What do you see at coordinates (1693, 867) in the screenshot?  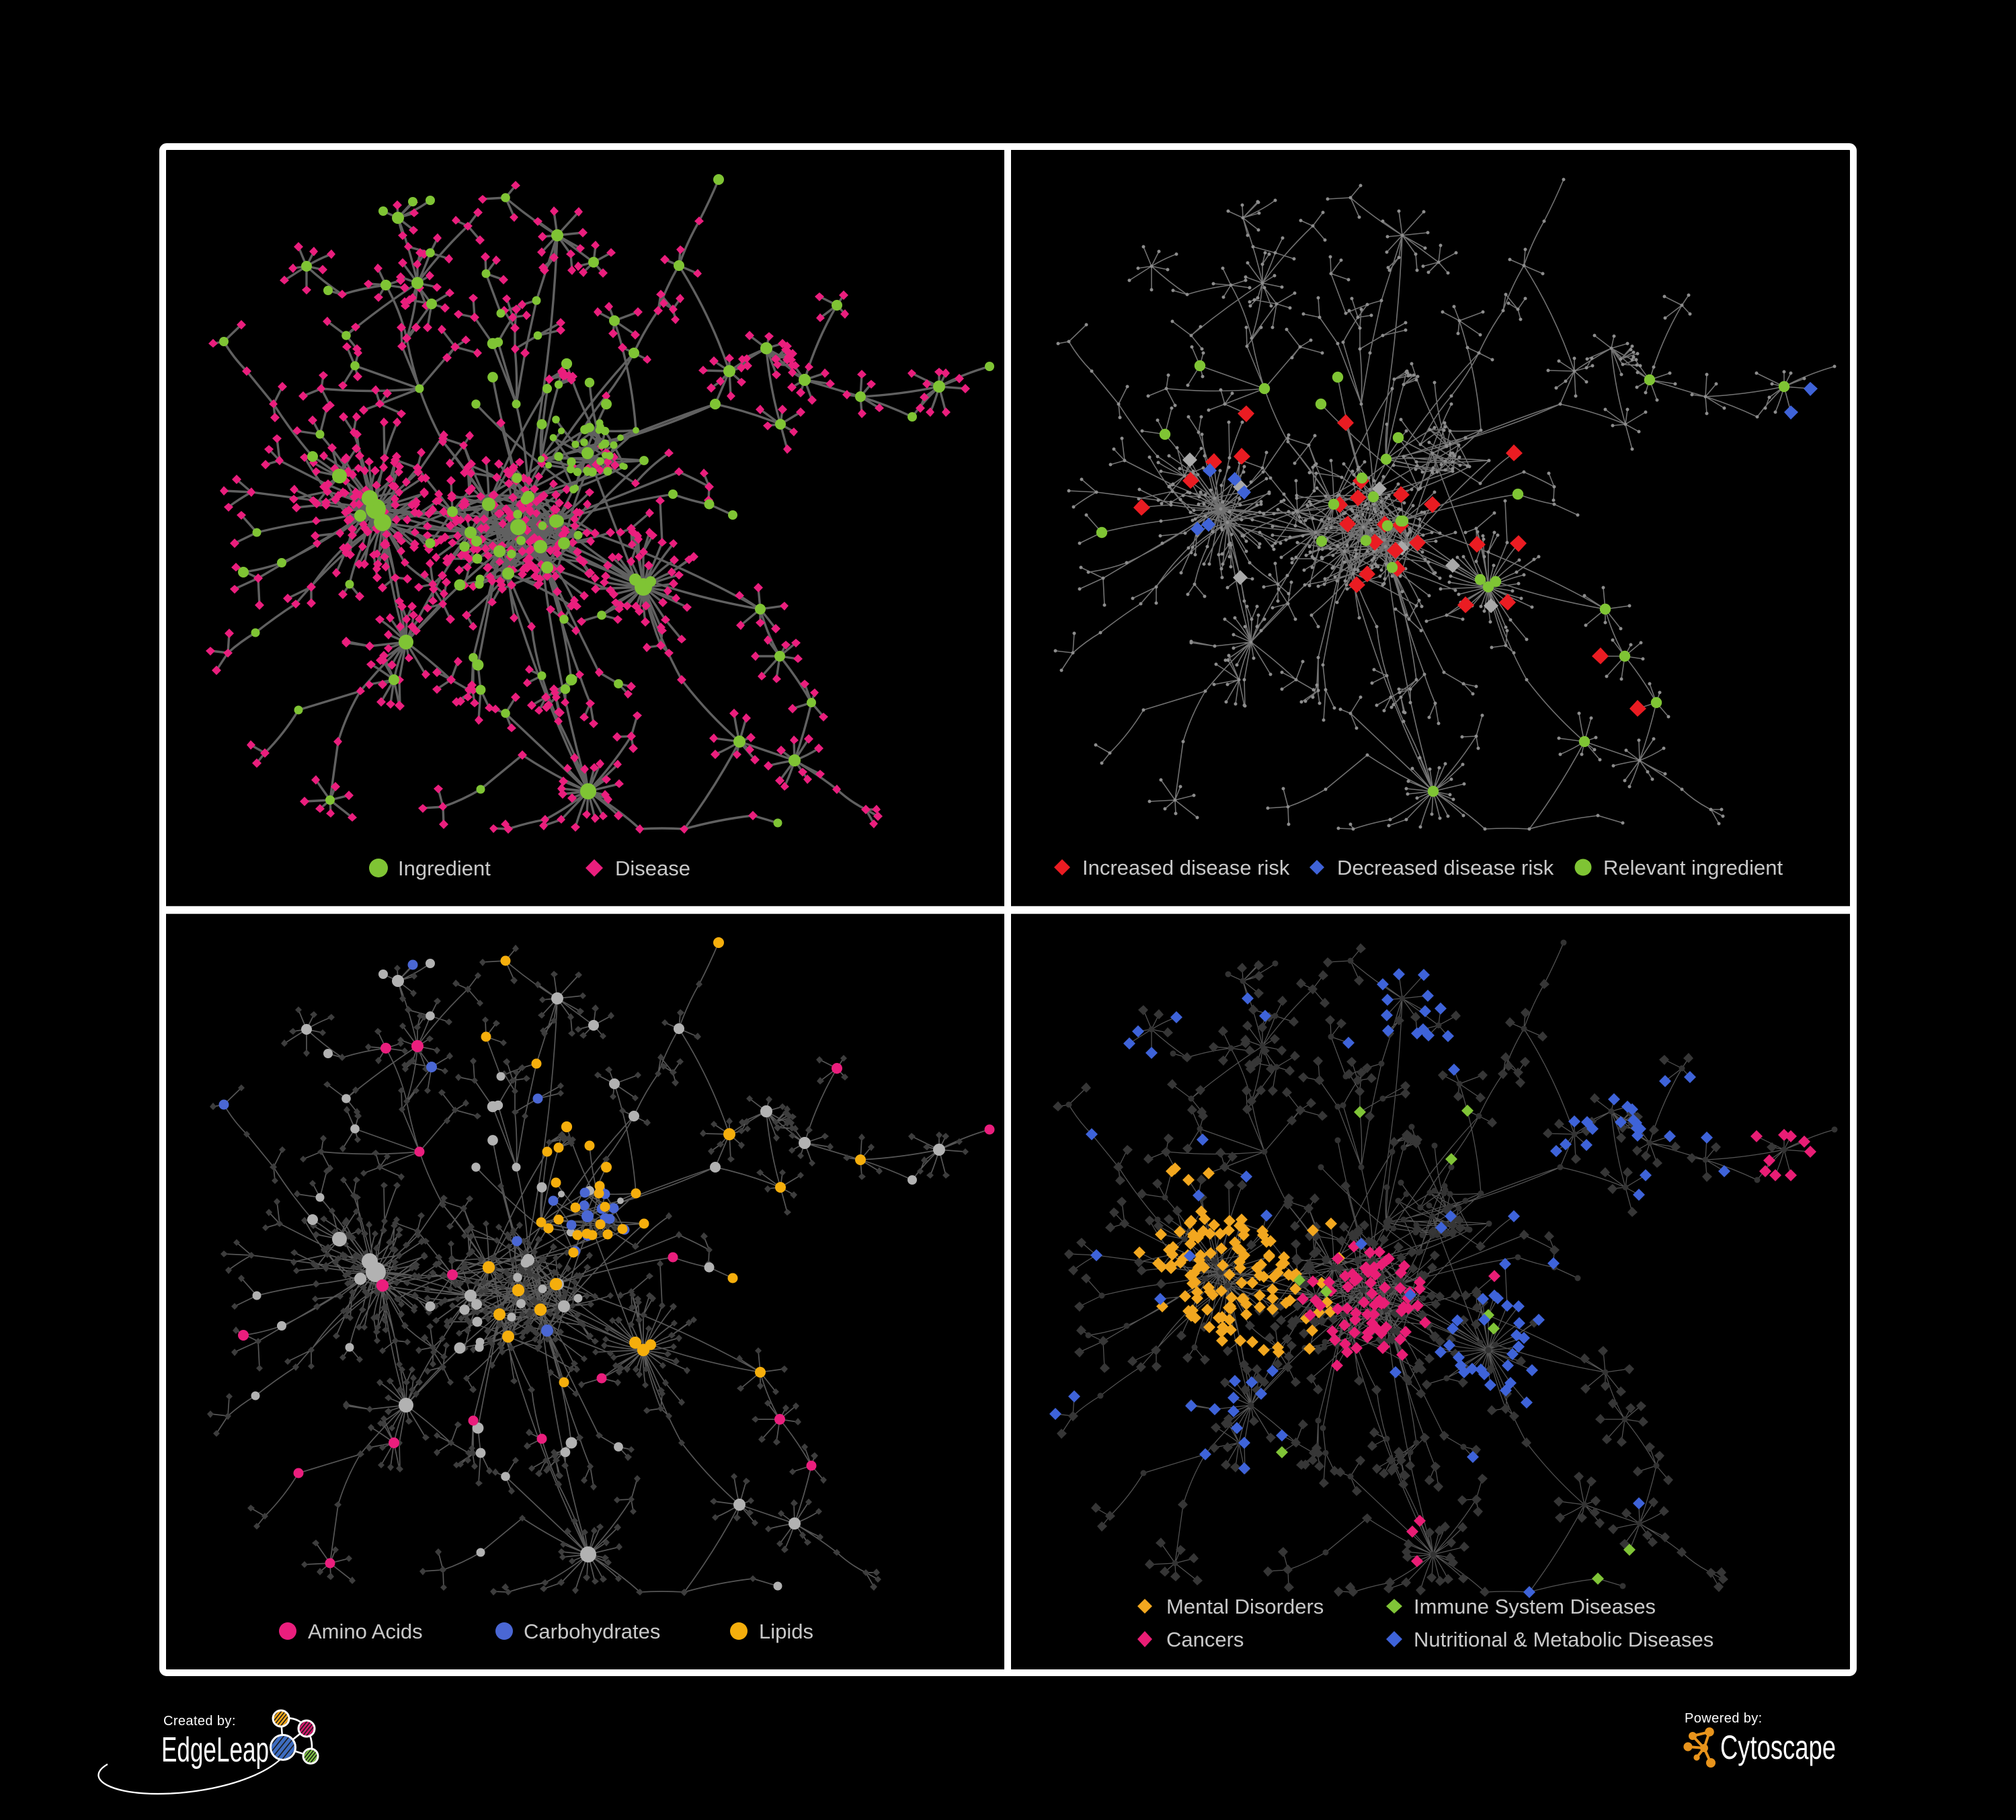 I see `svg-text: Relevant ingredient` at bounding box center [1693, 867].